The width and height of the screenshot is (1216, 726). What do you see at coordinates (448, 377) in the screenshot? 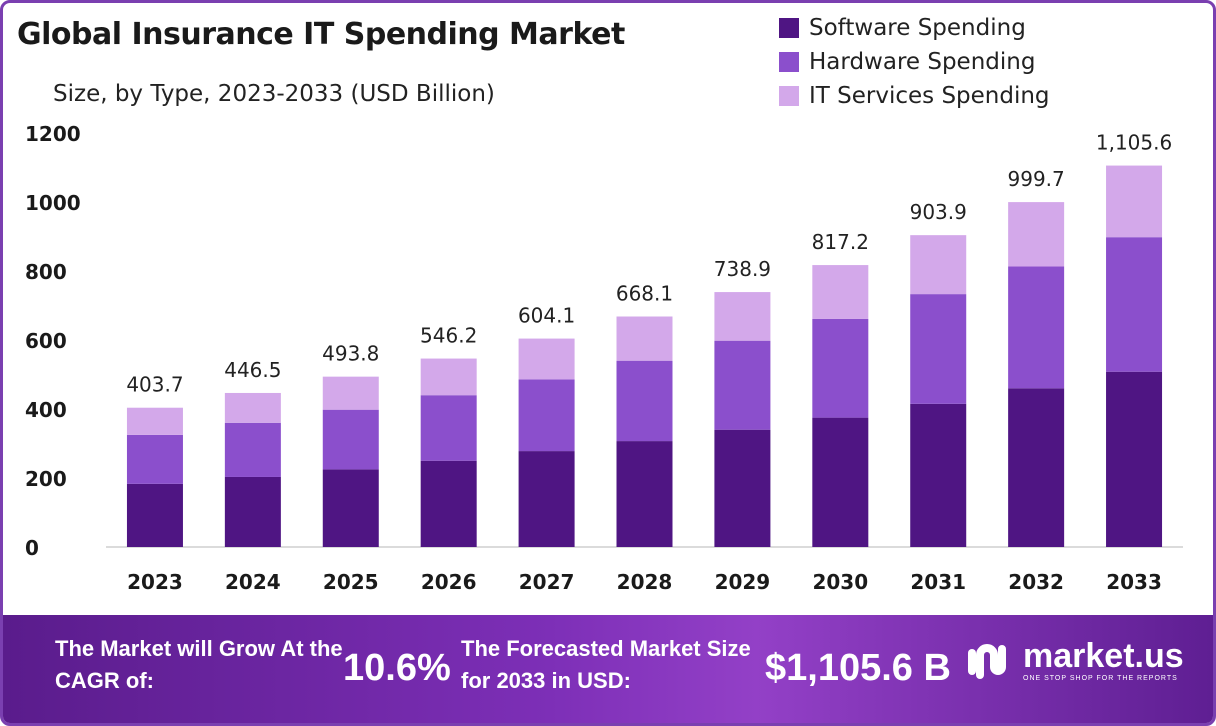
I see `bar-it-services-2026` at bounding box center [448, 377].